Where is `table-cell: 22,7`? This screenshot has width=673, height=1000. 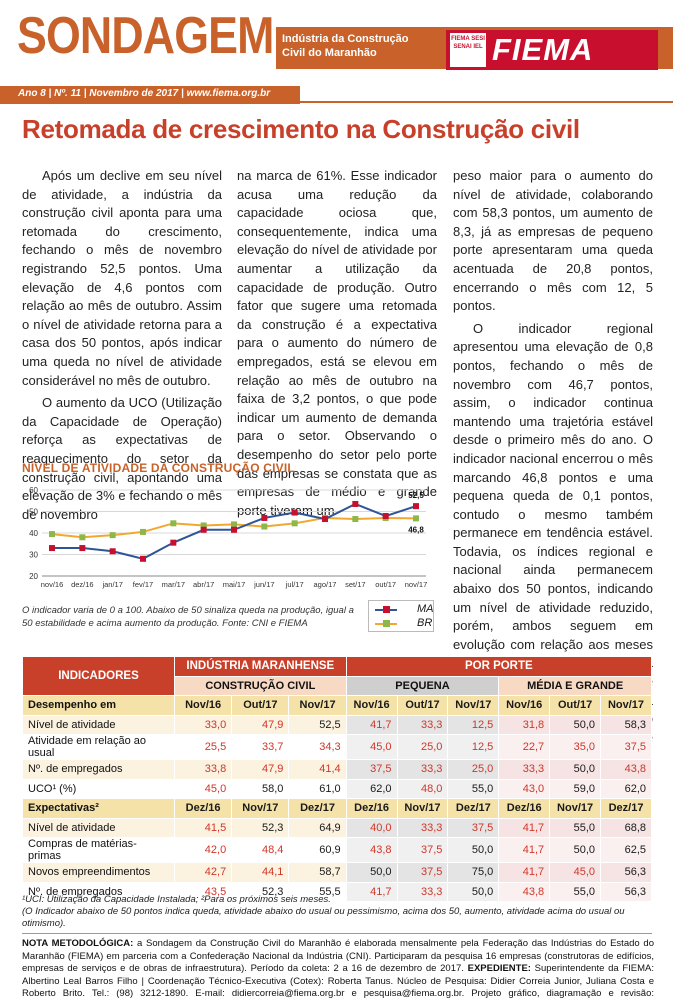 table-cell: 22,7 is located at coordinates (524, 747).